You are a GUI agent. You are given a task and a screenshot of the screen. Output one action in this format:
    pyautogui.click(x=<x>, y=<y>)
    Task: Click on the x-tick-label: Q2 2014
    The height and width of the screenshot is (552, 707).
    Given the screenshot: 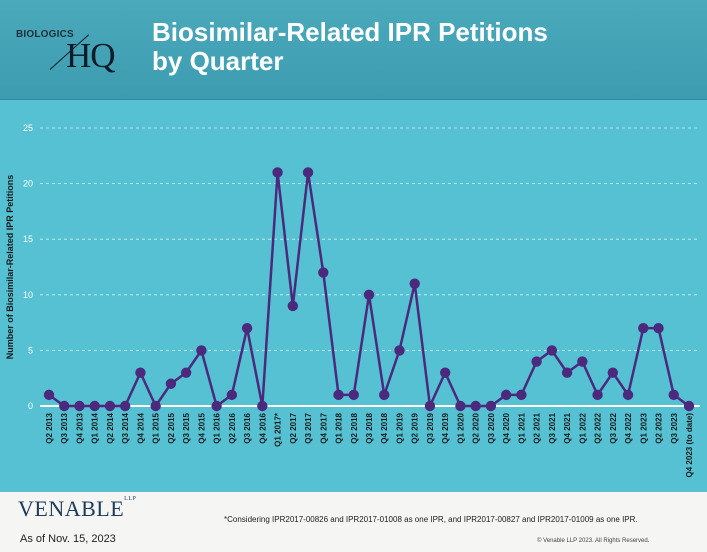 What is the action you would take?
    pyautogui.click(x=110, y=427)
    